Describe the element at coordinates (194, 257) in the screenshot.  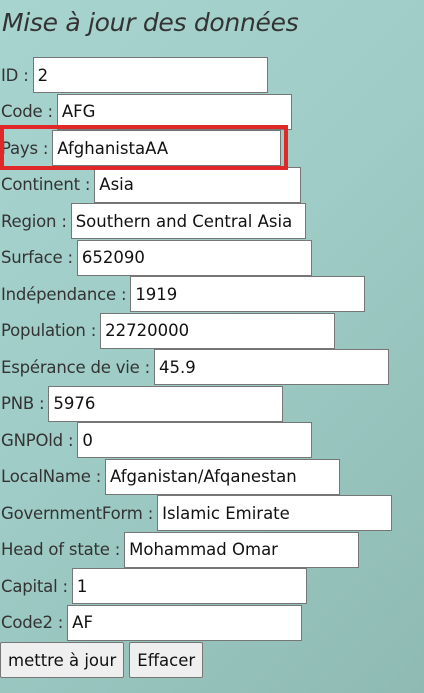
I see `surface-field` at that location.